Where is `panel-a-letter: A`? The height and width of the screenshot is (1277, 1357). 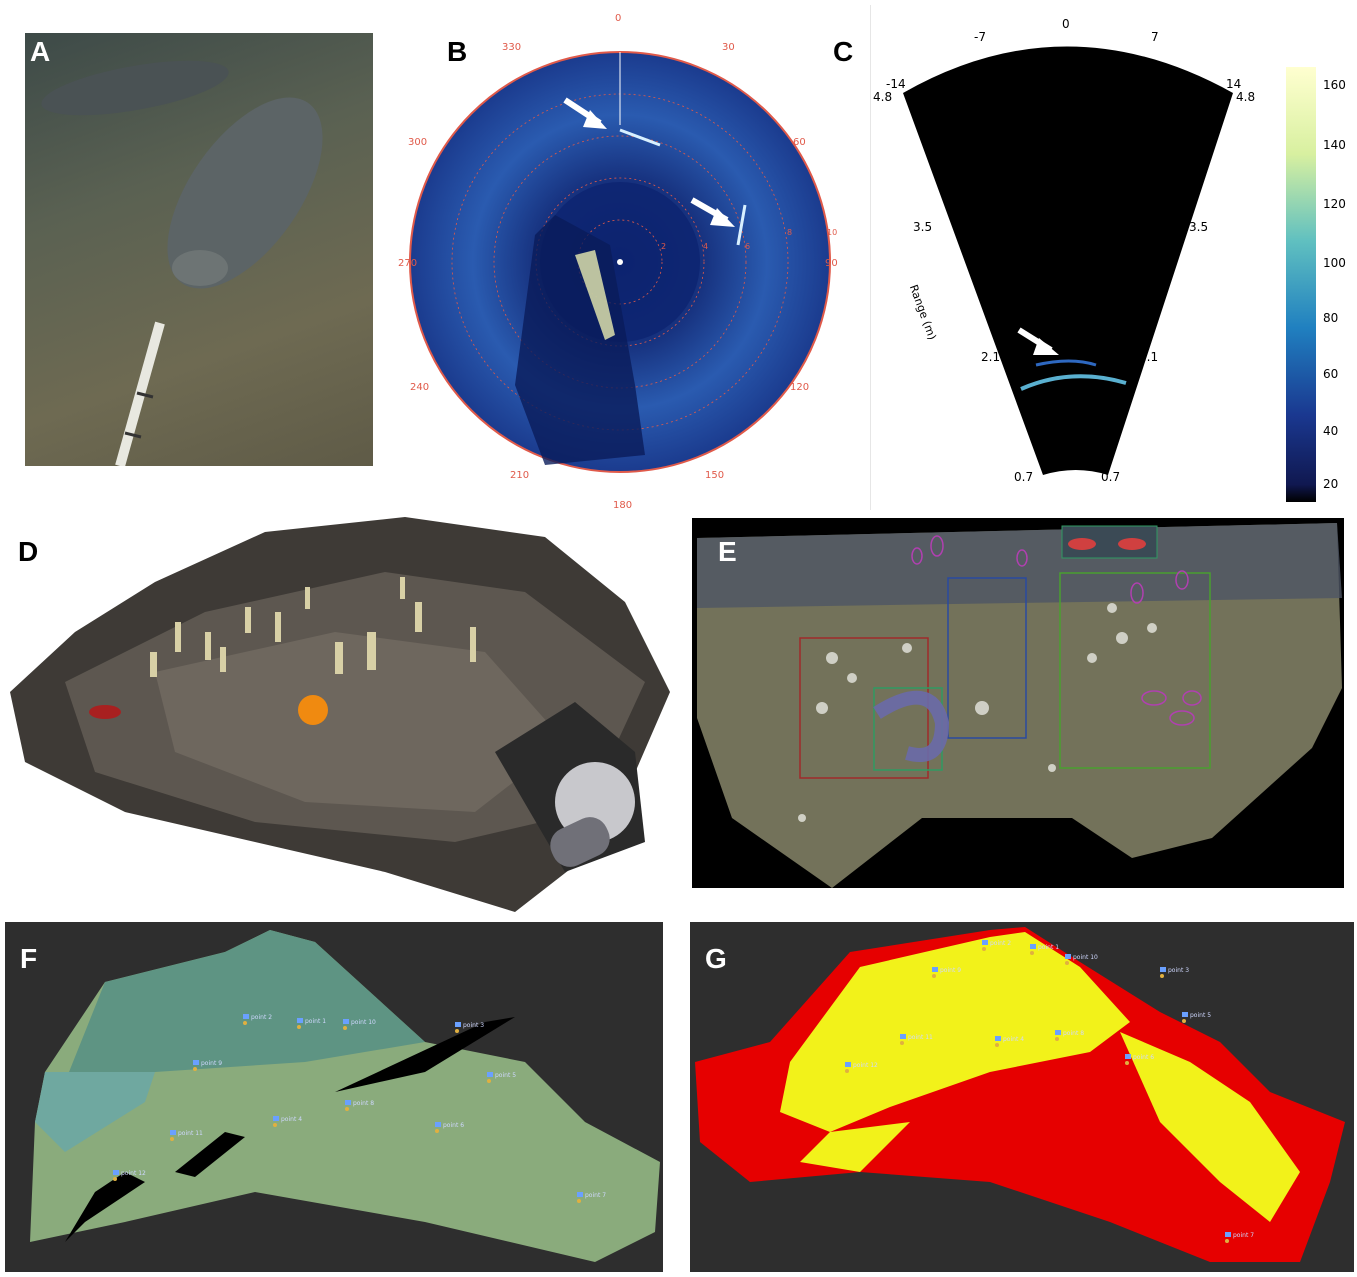 panel-a-letter: A is located at coordinates (40, 51).